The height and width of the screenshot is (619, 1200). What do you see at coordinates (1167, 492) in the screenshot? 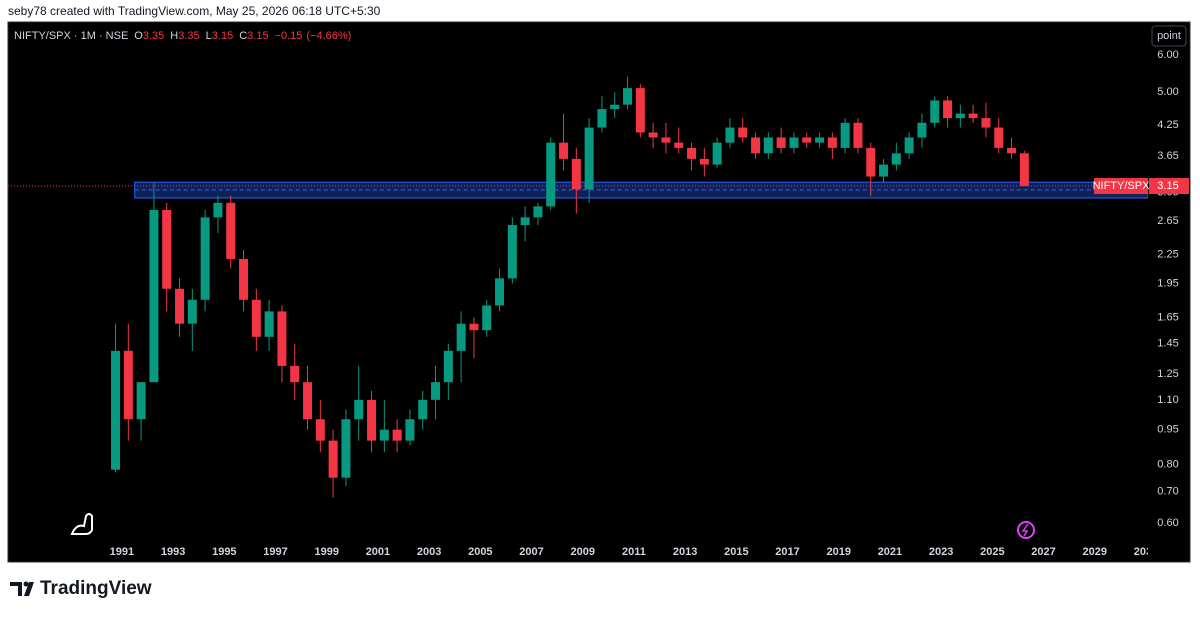
I see `y-tick-label: 0.70` at bounding box center [1167, 492].